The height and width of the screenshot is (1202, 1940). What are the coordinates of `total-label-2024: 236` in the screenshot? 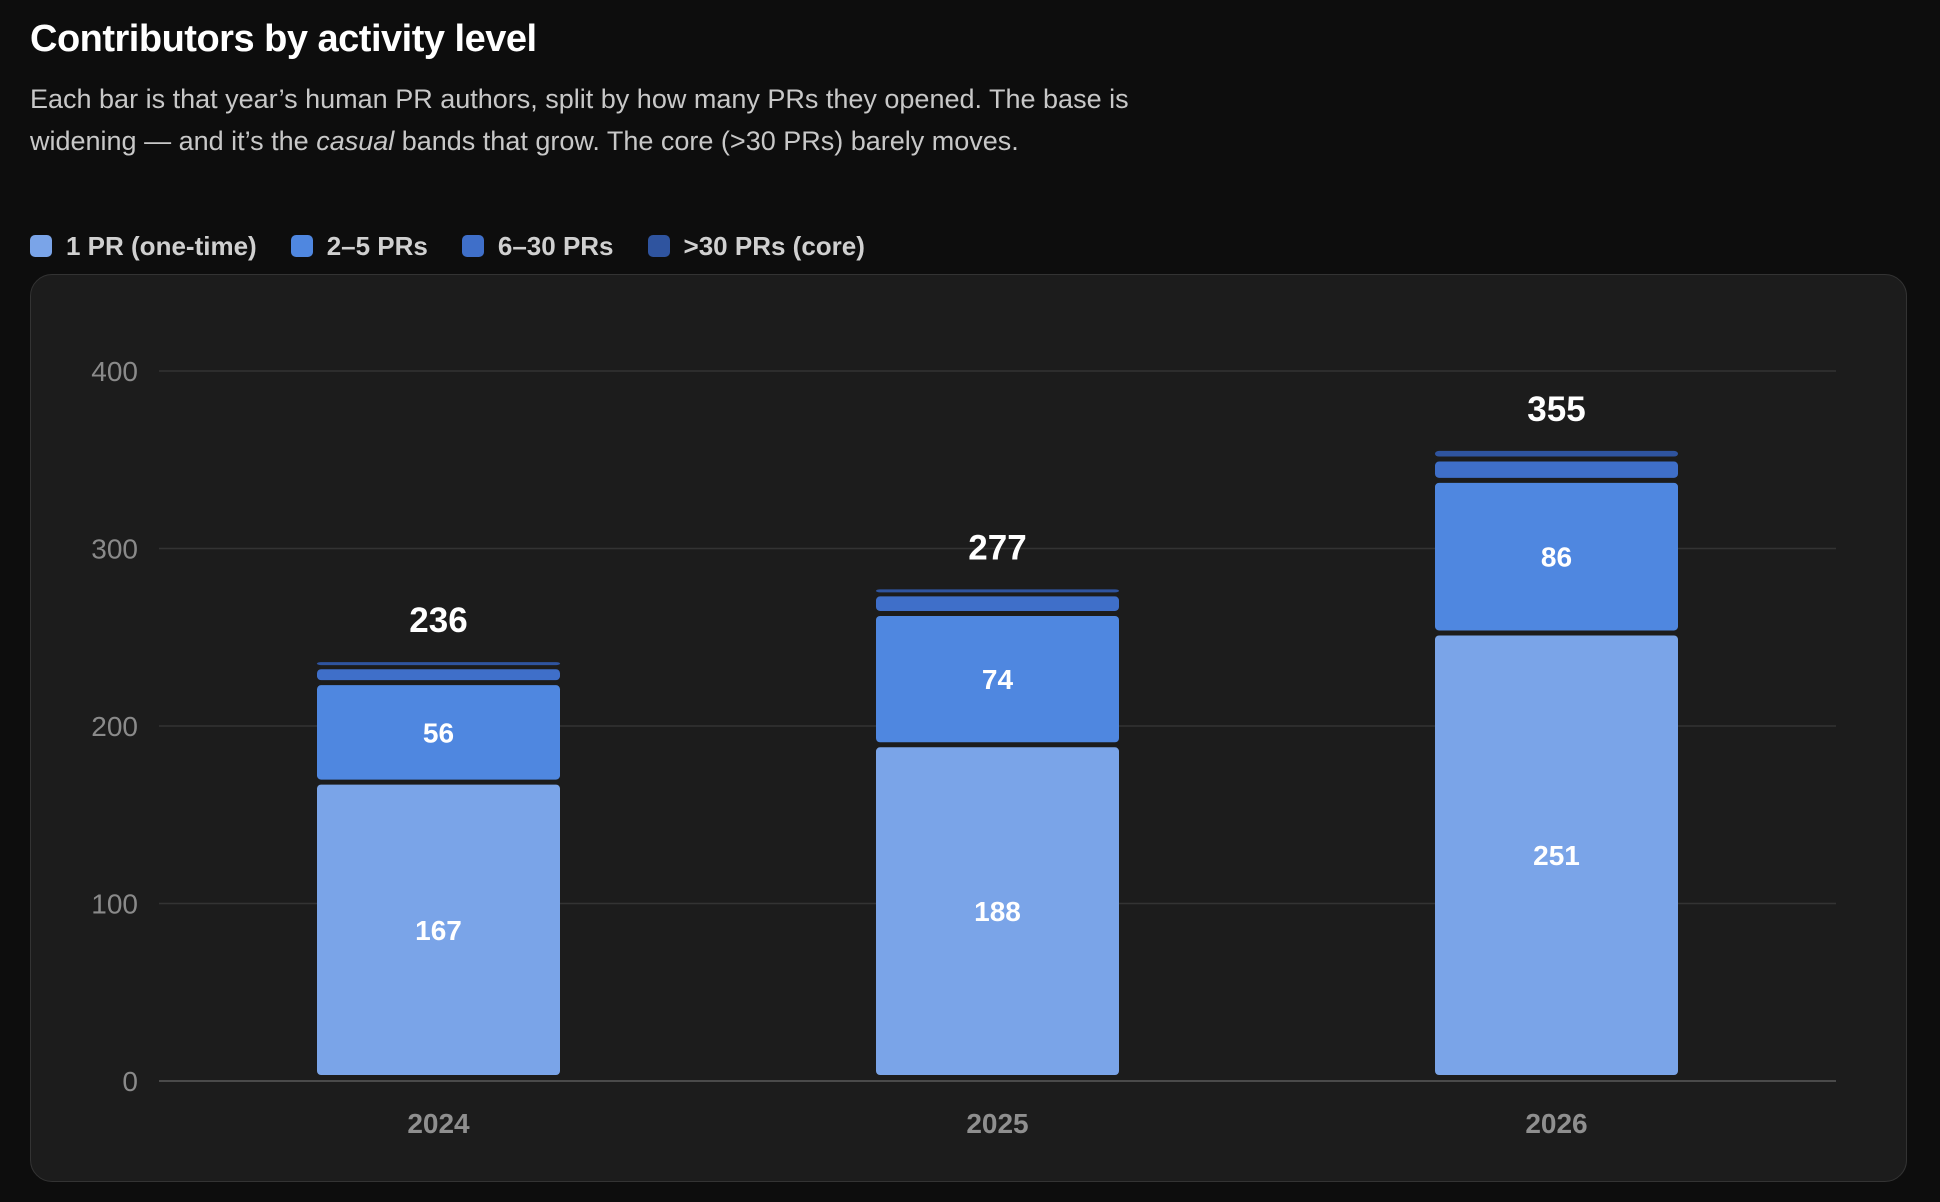 It's located at (438, 620).